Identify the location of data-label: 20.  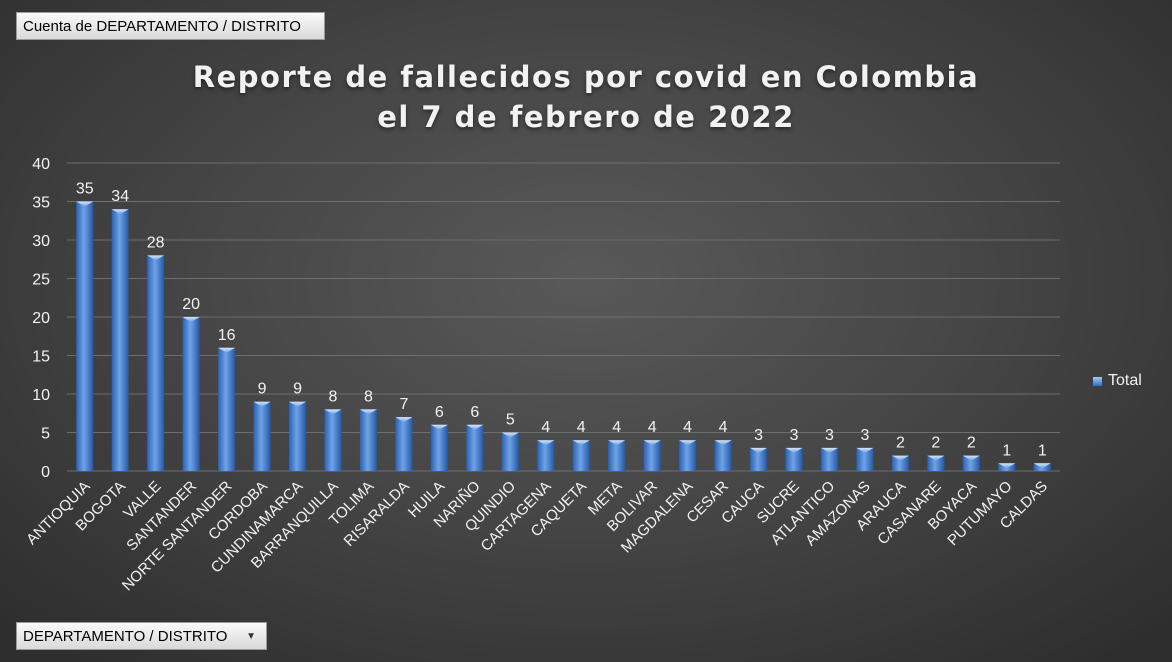
(191, 304).